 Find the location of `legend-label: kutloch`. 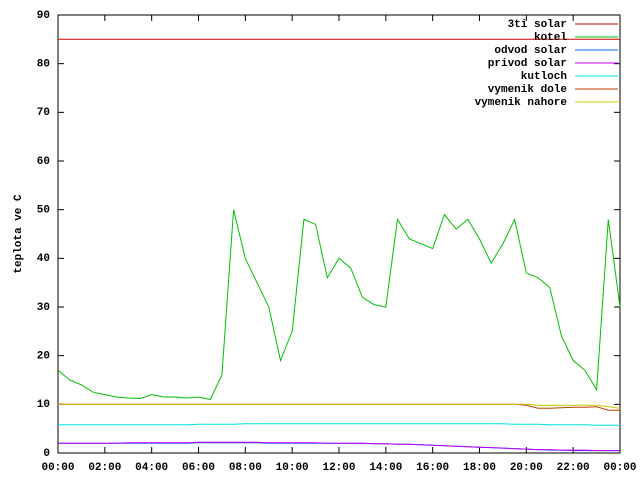

legend-label: kutloch is located at coordinates (544, 77).